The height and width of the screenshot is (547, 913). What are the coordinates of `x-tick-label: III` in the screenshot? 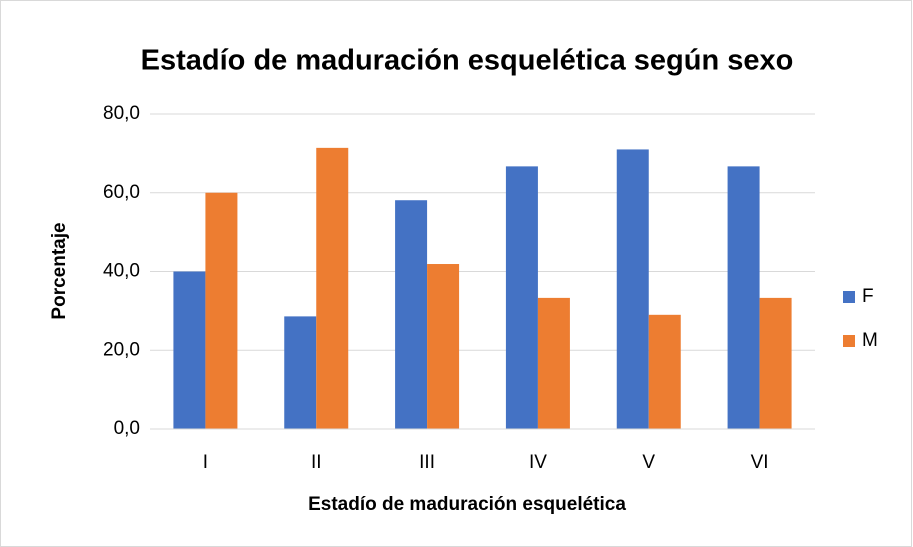 It's located at (427, 462).